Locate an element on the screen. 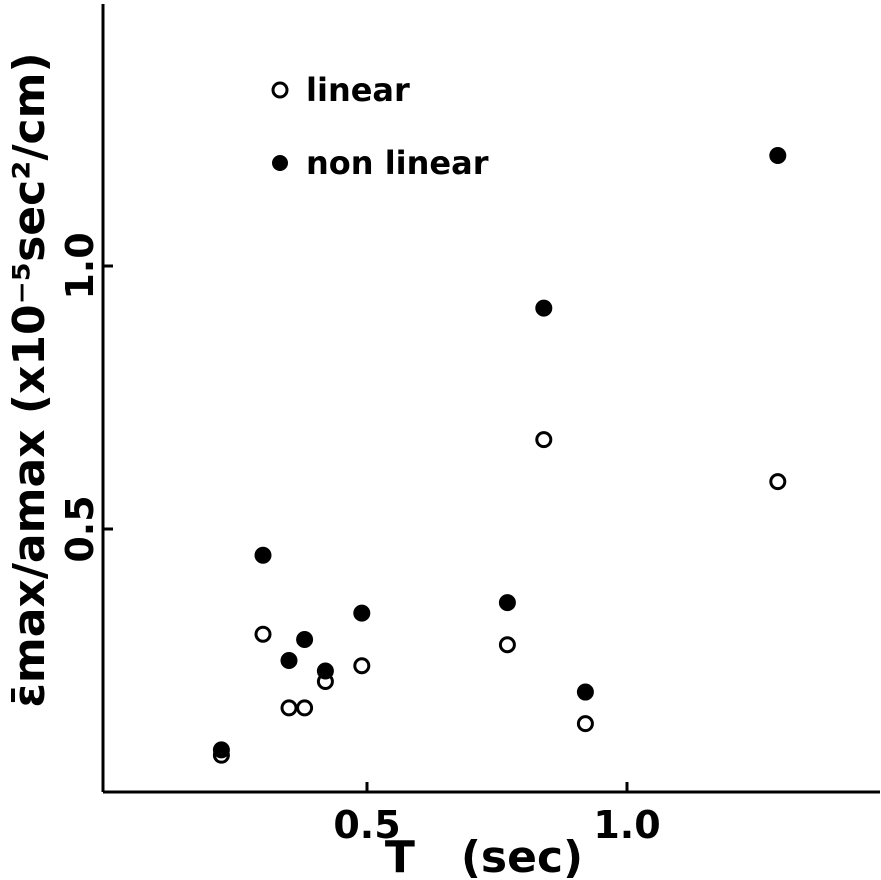 Image resolution: width=881 pixels, height=880 pixels. legend-label: linear is located at coordinates (358, 90).